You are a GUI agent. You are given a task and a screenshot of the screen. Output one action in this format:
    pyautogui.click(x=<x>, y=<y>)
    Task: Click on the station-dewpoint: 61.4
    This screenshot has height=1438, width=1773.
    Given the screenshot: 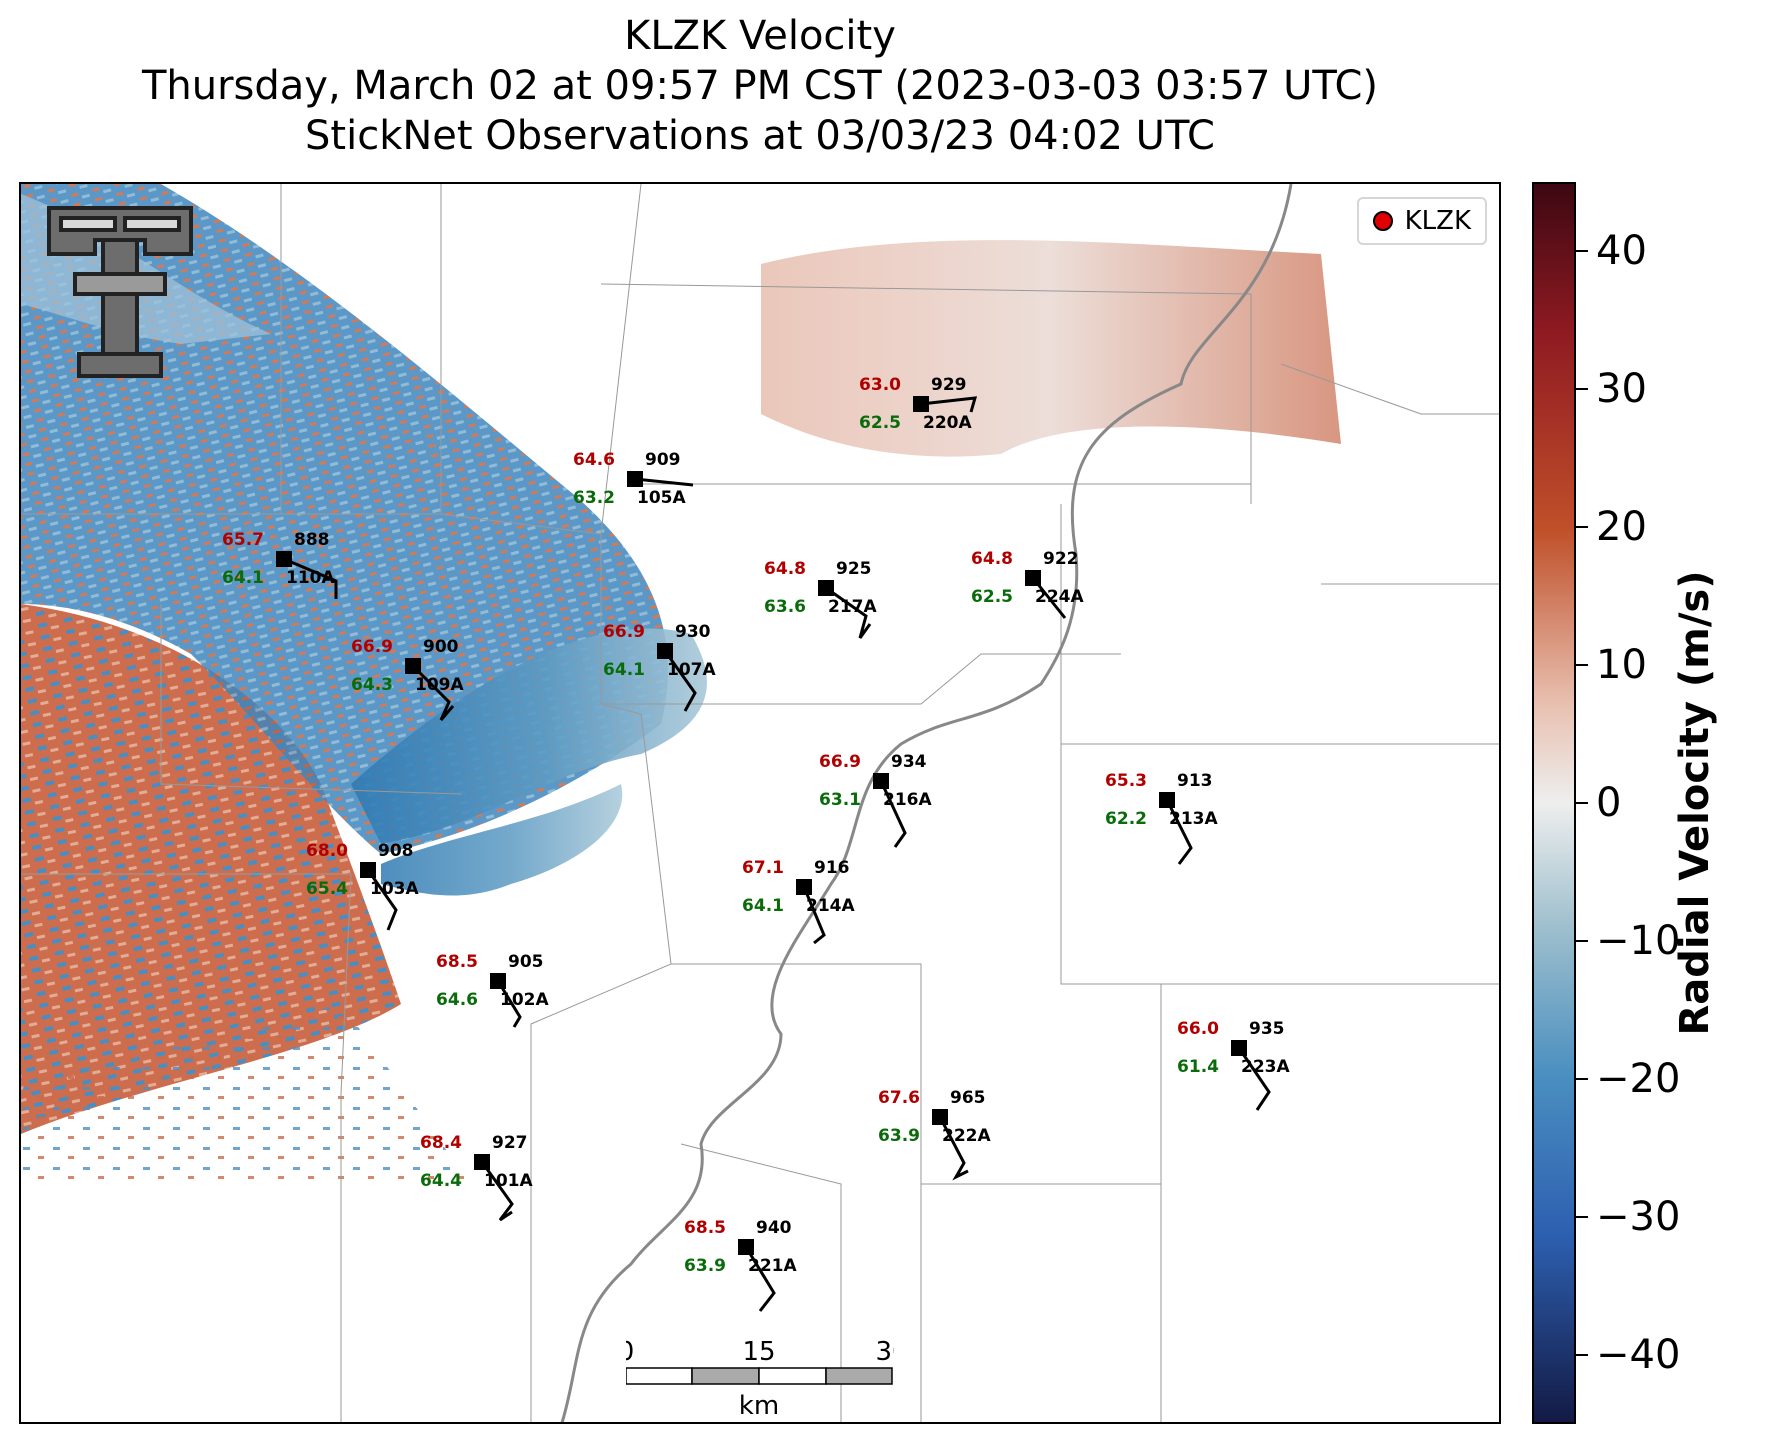 What is the action you would take?
    pyautogui.click(x=1198, y=1067)
    